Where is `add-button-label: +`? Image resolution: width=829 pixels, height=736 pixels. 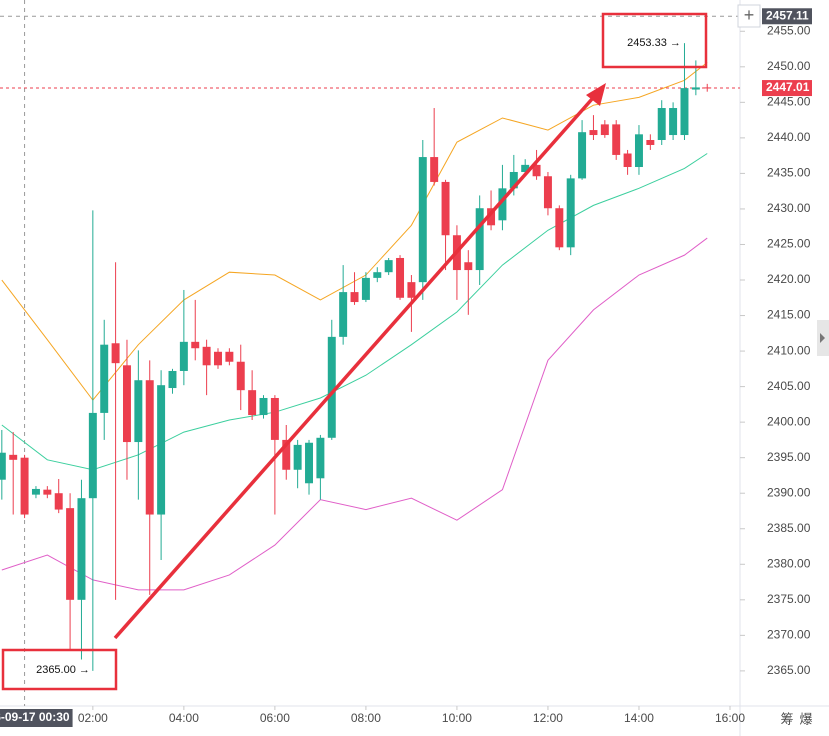 add-button-label: + is located at coordinates (749, 15).